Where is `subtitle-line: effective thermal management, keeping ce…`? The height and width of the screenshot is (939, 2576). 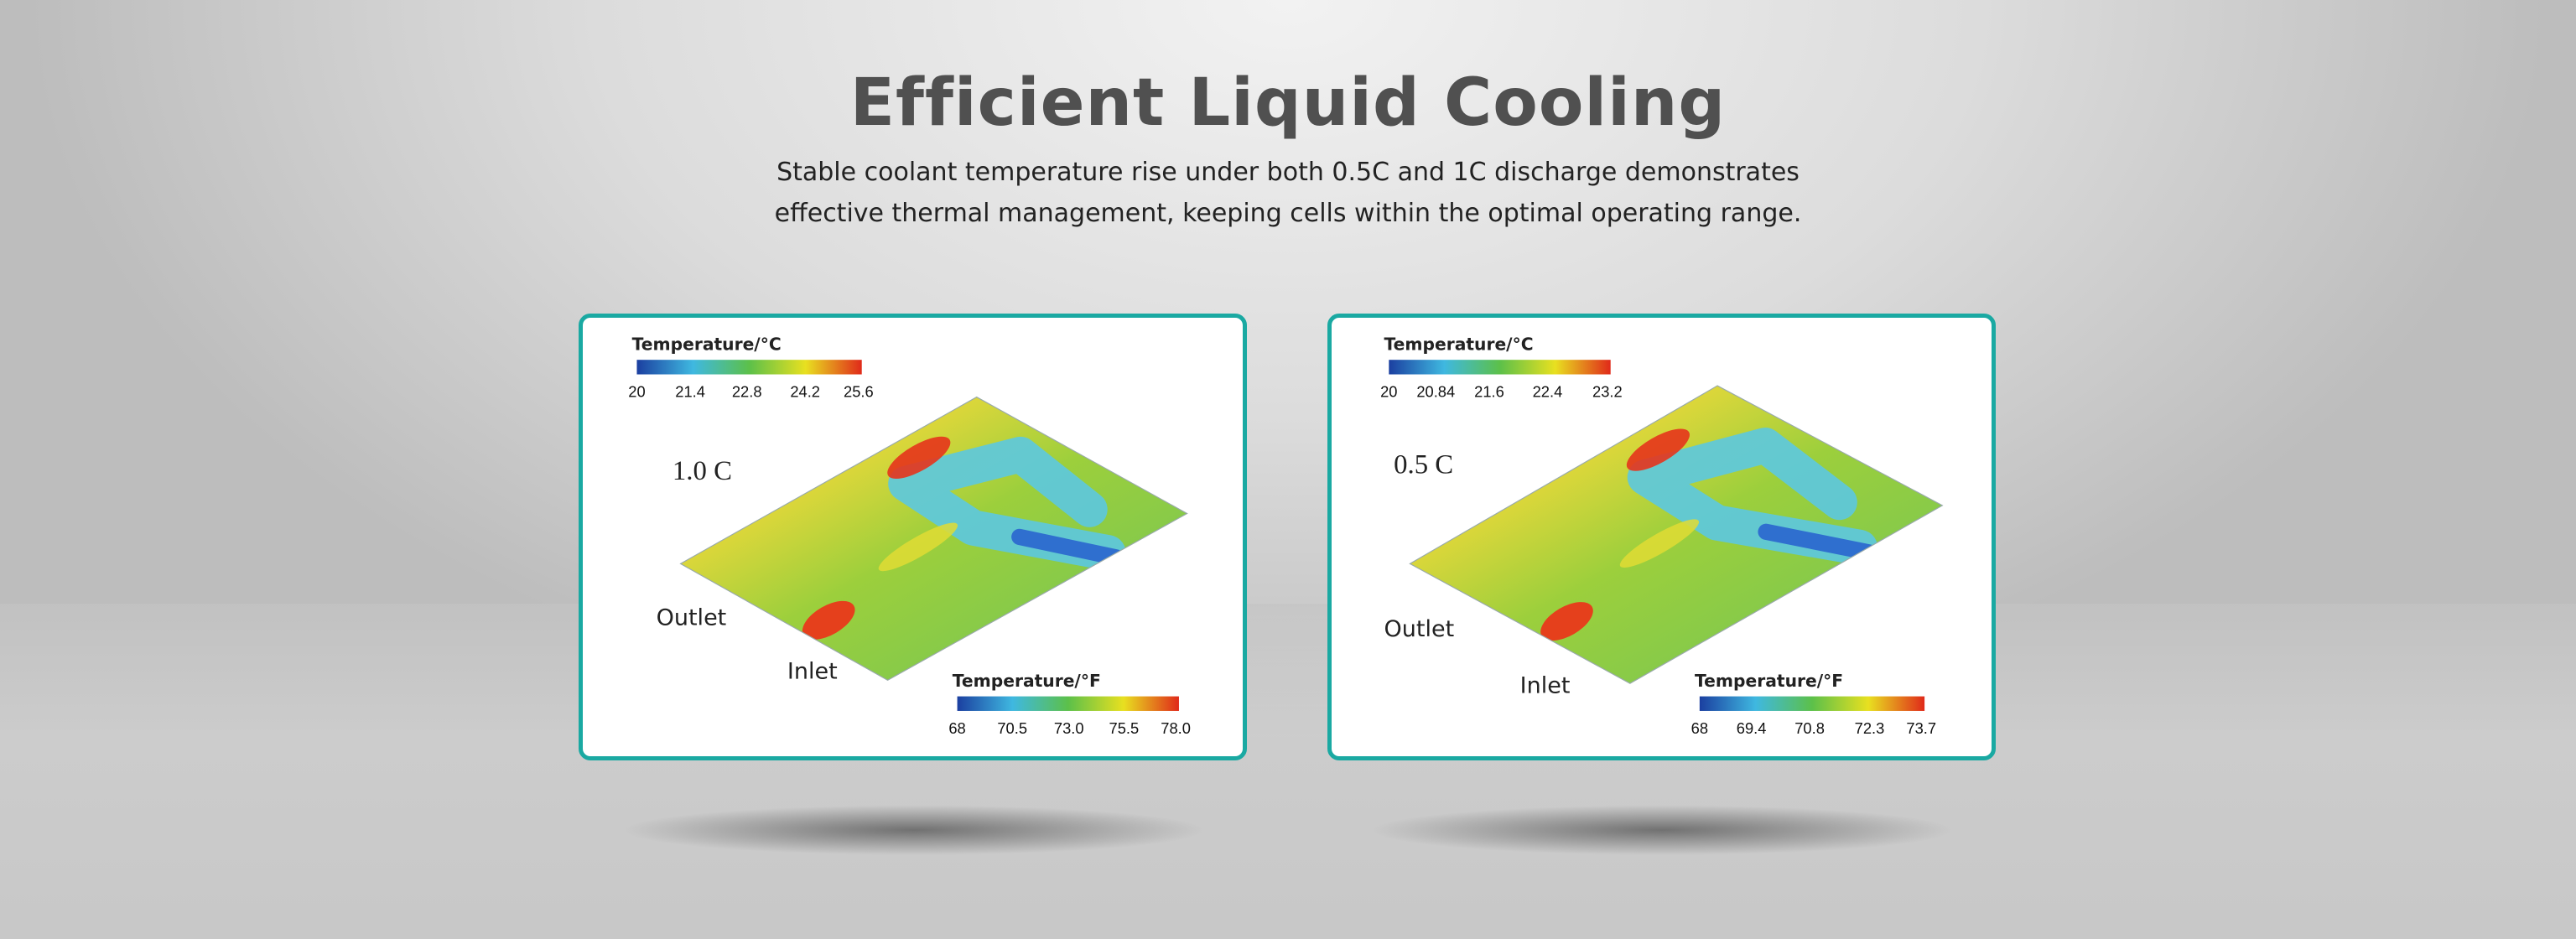
subtitle-line: effective thermal management, keeping ce… is located at coordinates (1288, 214).